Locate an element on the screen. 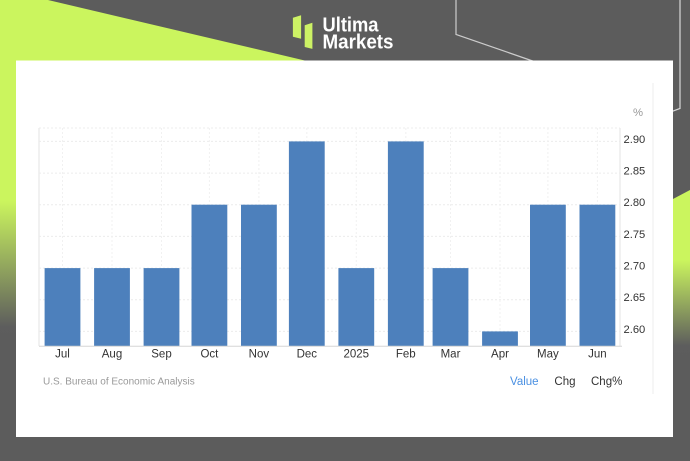 This screenshot has width=690, height=461. svg-text: Chg% is located at coordinates (606, 382).